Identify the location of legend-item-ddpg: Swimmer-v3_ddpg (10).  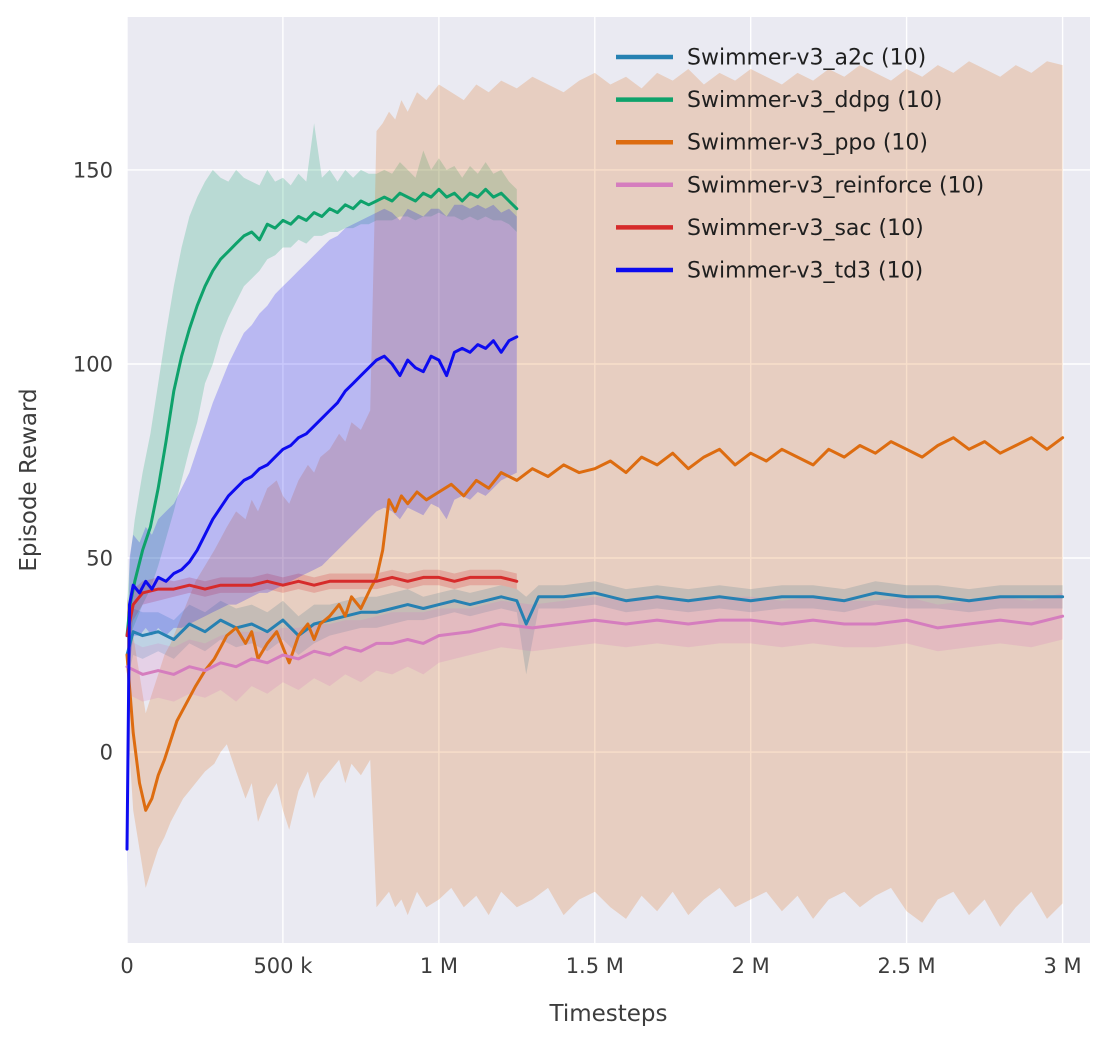
(779, 100).